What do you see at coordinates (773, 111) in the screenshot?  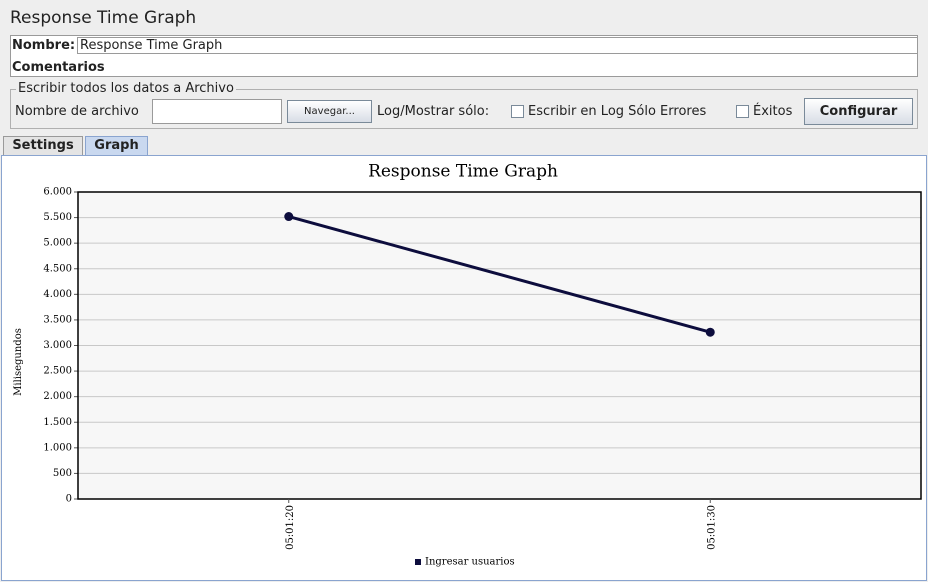 I see `success-label: Éxitos` at bounding box center [773, 111].